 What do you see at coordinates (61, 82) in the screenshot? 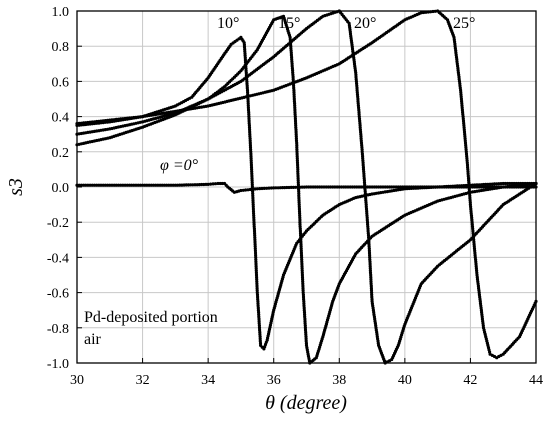
I see `y-tick-label: 0.6` at bounding box center [61, 82].